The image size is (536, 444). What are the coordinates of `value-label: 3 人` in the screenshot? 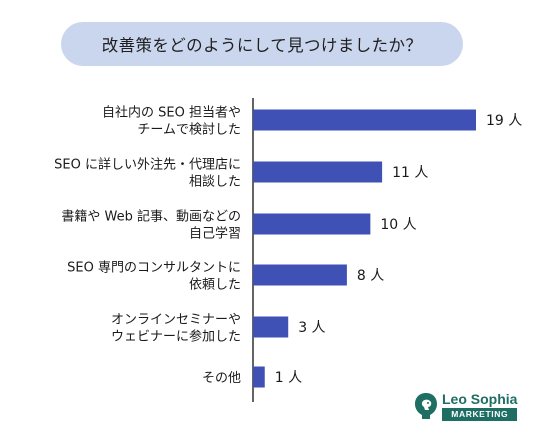 It's located at (311, 328).